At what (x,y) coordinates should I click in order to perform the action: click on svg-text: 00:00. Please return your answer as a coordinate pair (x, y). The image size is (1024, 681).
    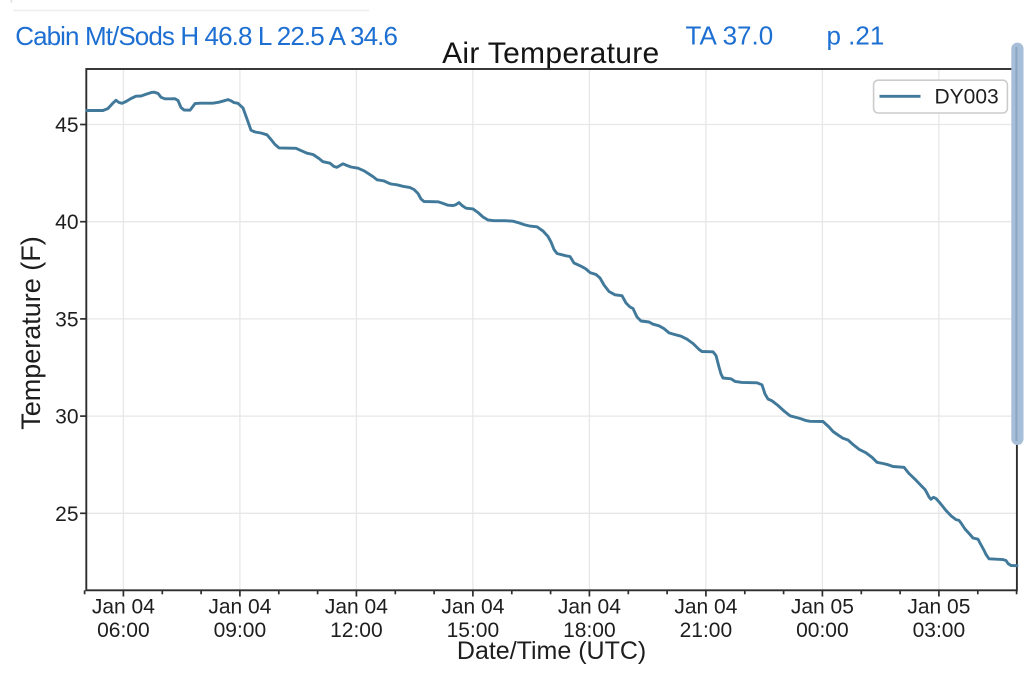
    Looking at the image, I should click on (822, 630).